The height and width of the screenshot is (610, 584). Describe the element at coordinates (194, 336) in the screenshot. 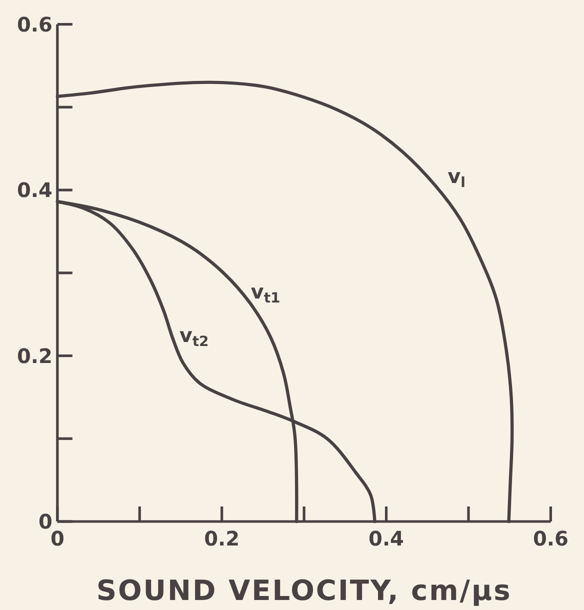

I see `series-label: v$_{t2}$` at that location.